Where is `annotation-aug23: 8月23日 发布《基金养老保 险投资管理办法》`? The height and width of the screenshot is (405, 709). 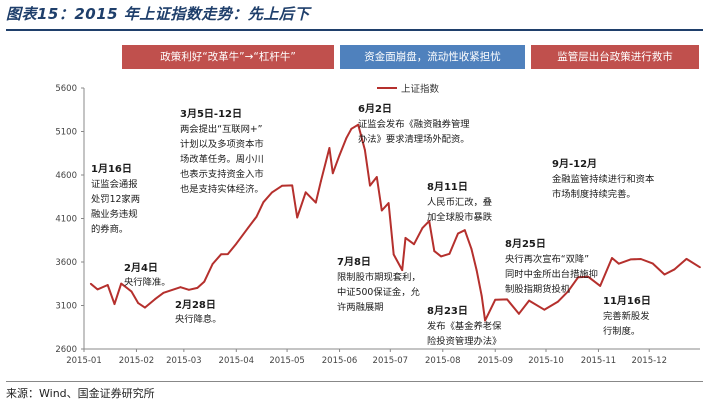
annotation-aug23: 8月23日 发布《基金养老保 险投资管理办法》 is located at coordinates (465, 326).